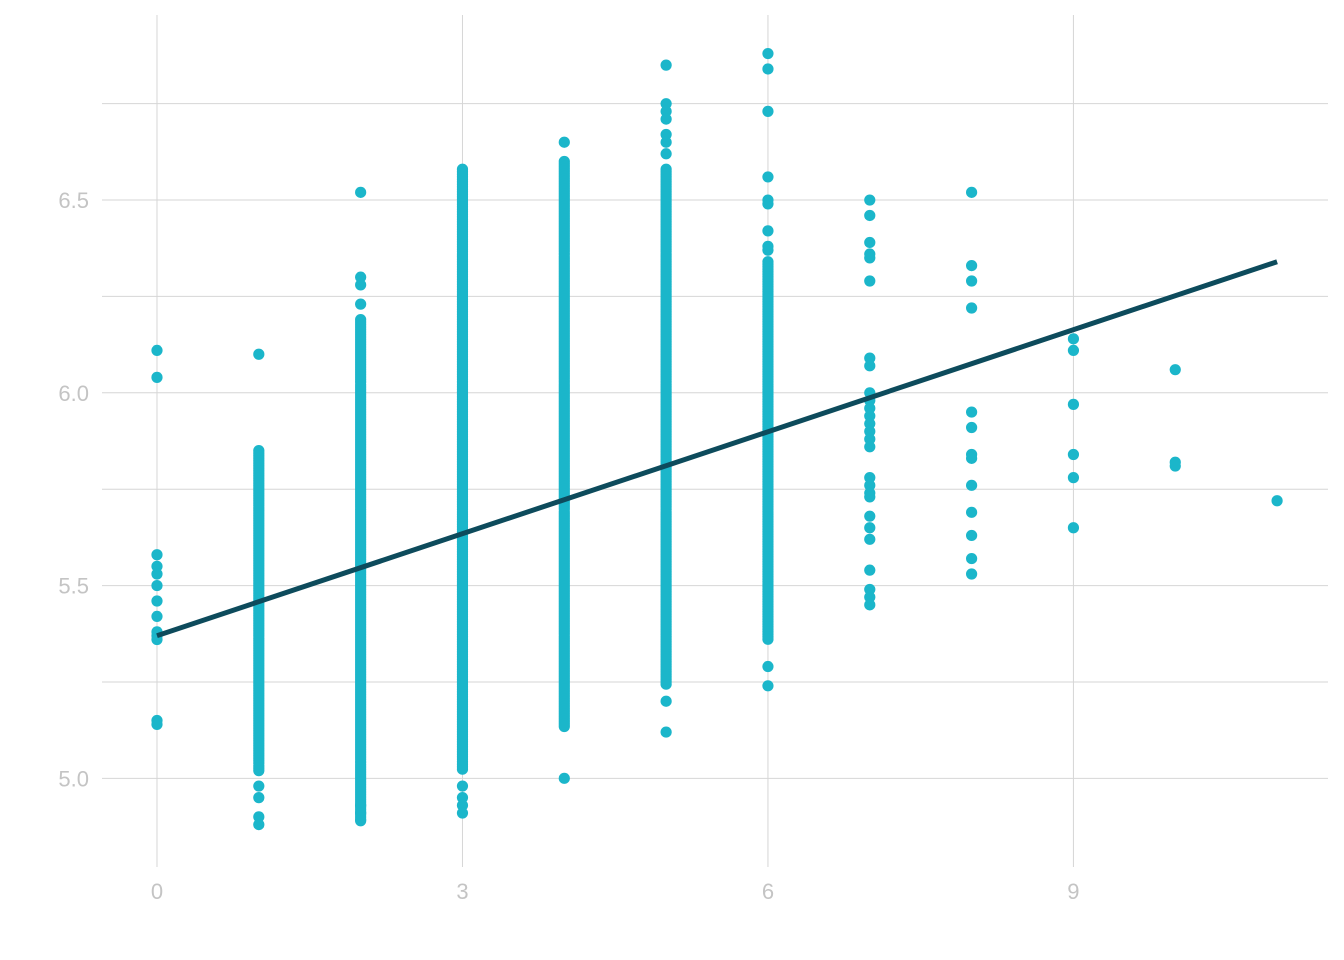 This screenshot has height=960, width=1344. Describe the element at coordinates (73, 489) in the screenshot. I see `y-axis-tick-labels: 5.0 5.5 6.0 6.5` at that location.